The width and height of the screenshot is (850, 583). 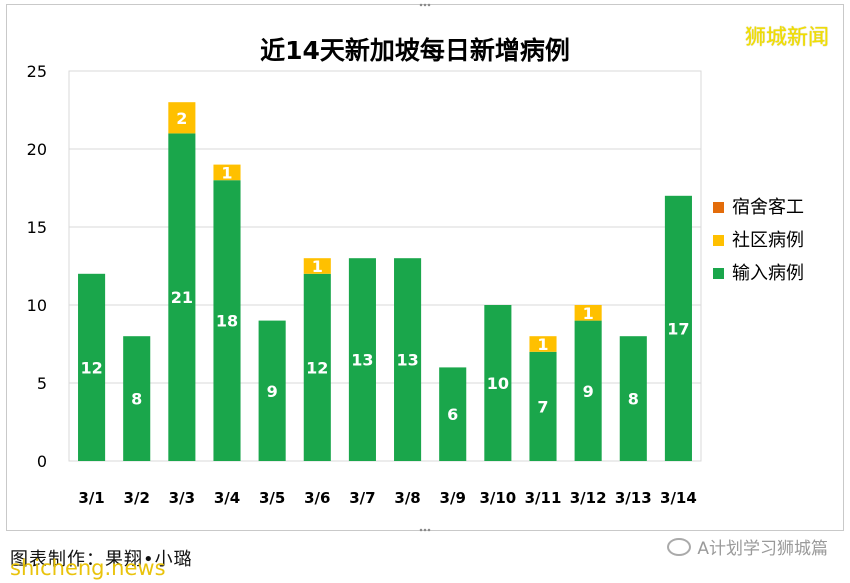 I want to click on x-tick-label: 3/8, so click(x=407, y=498).